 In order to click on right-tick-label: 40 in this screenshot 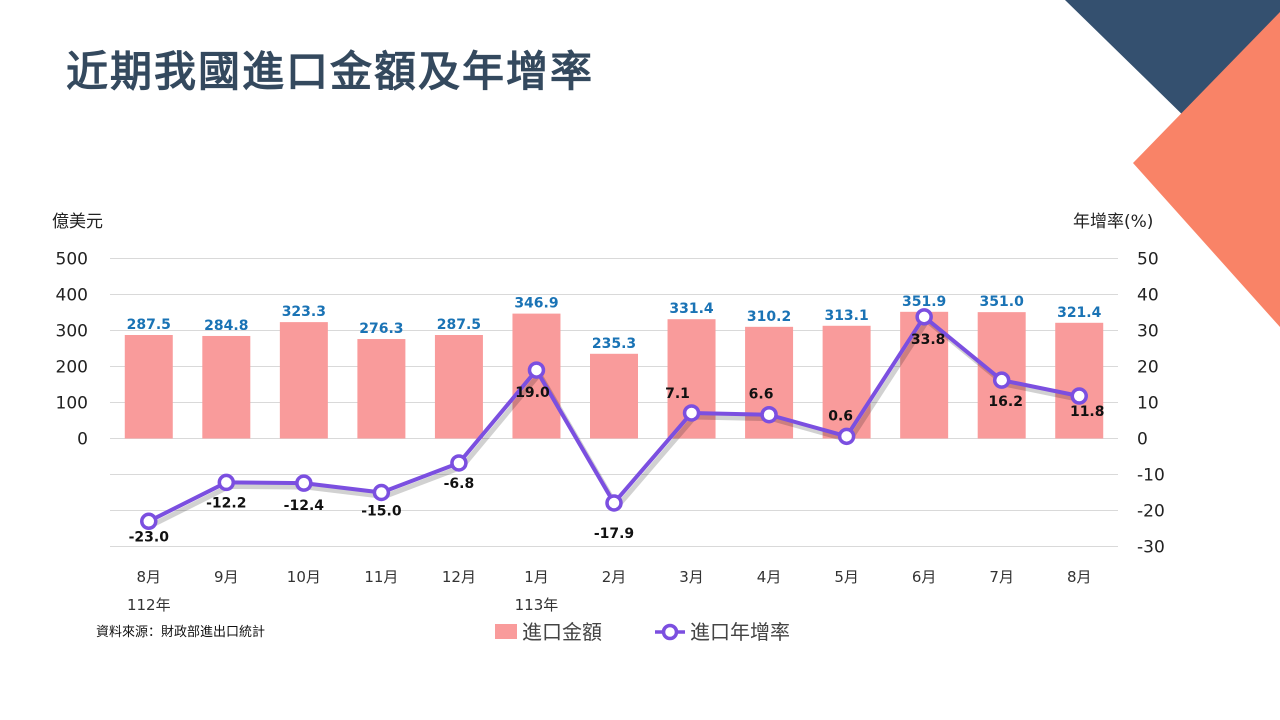, I will do `click(1148, 296)`.